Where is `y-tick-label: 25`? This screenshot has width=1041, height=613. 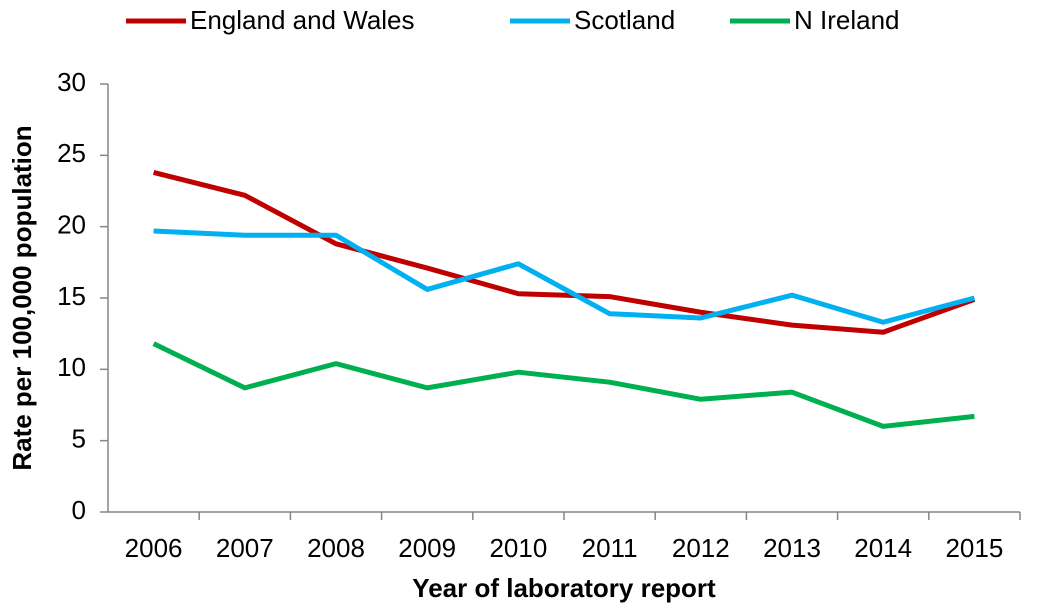 y-tick-label: 25 is located at coordinates (71, 153).